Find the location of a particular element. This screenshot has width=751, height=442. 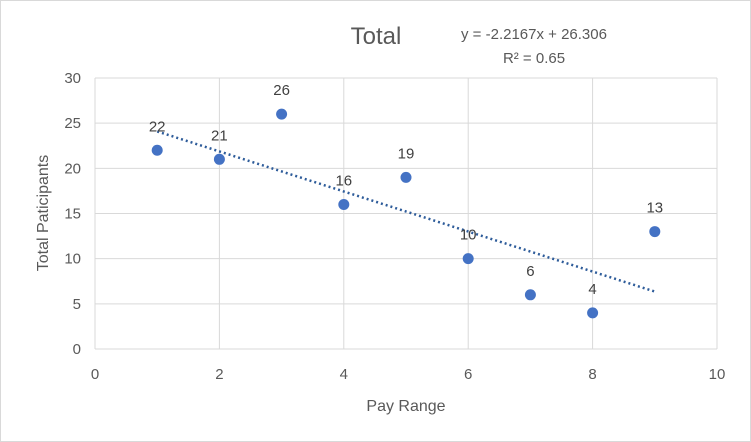

y-axis-title: Total Paticipants is located at coordinates (43, 213).